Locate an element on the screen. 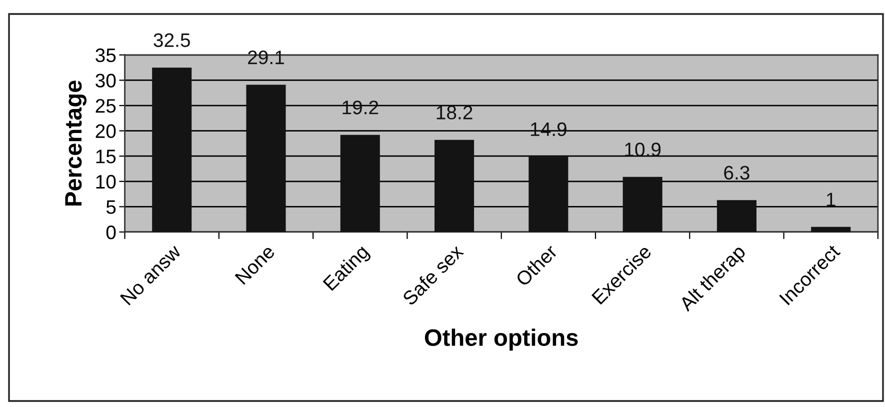 The image size is (885, 407). data-label: 18.2 is located at coordinates (454, 113).